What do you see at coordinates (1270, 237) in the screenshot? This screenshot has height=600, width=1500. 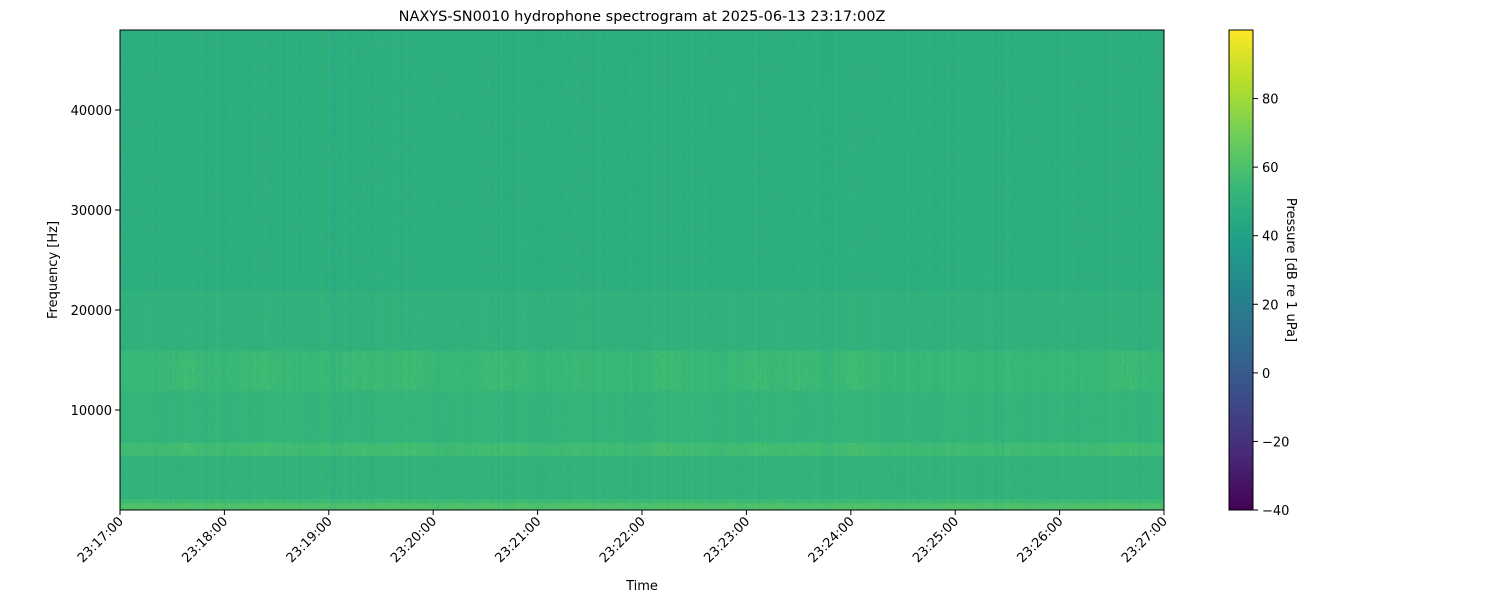 I see `colorbar-tick-label: 40` at bounding box center [1270, 237].